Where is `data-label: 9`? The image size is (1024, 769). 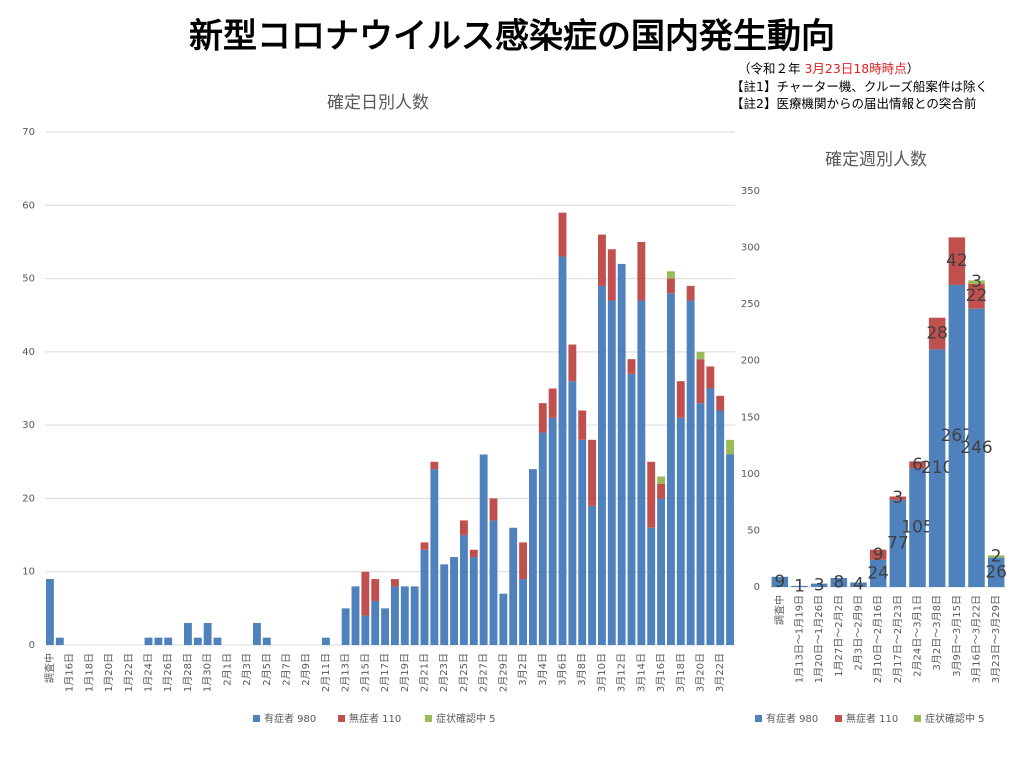 data-label: 9 is located at coordinates (779, 582).